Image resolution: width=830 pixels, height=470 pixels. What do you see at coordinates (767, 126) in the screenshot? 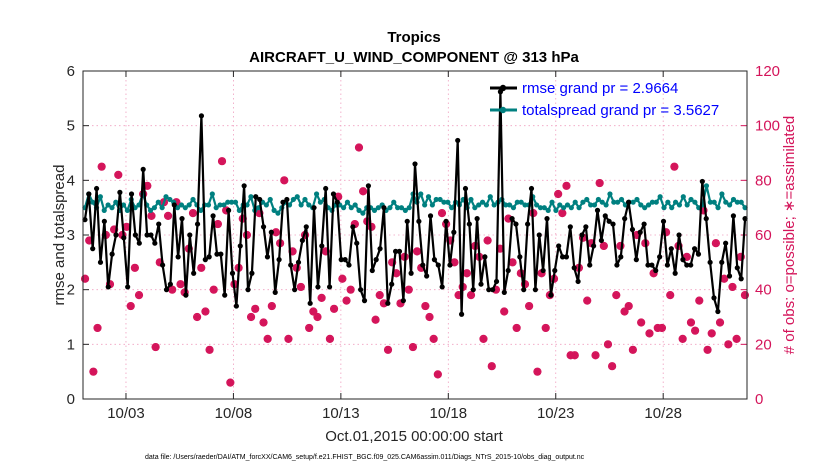
I see `y-right-tick-label: 100` at bounding box center [767, 126].